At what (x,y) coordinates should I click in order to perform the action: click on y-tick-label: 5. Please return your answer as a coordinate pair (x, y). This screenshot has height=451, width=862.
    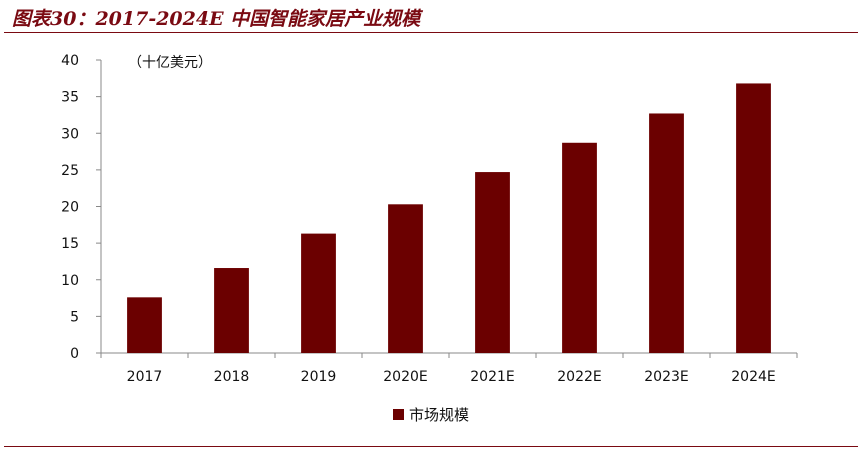
    Looking at the image, I should click on (74, 317).